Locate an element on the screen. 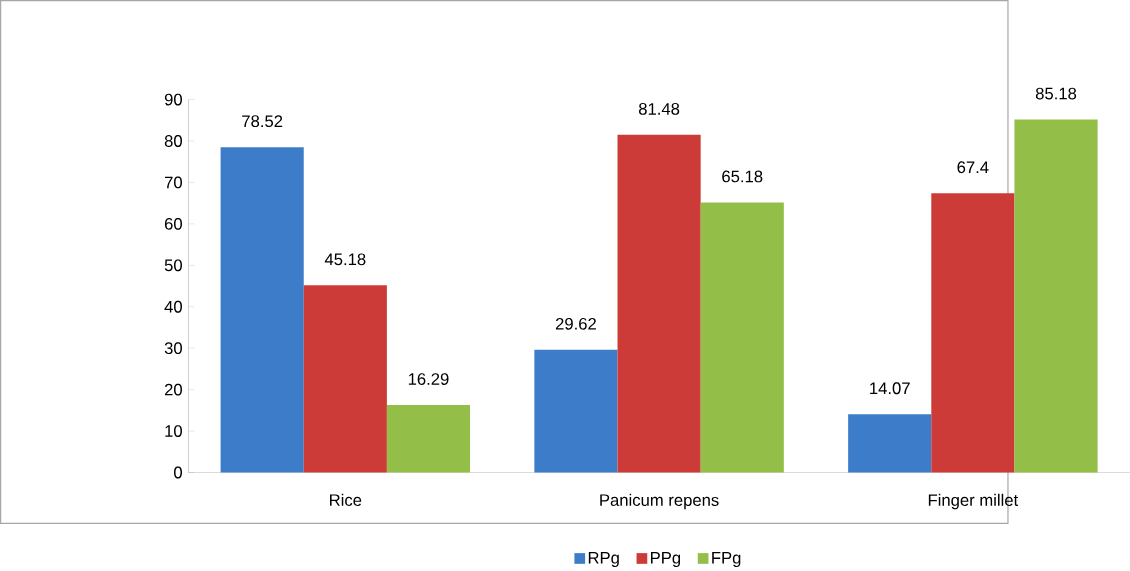  y-tick-label: 0 is located at coordinates (178, 472).